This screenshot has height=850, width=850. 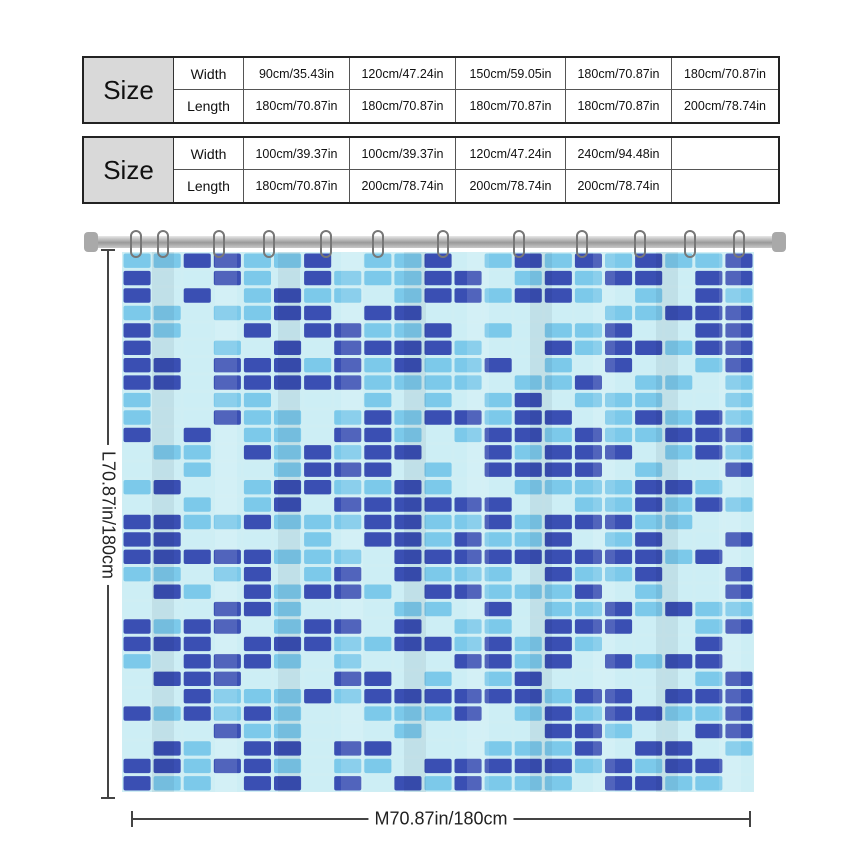 What do you see at coordinates (725, 154) in the screenshot?
I see `width-value` at bounding box center [725, 154].